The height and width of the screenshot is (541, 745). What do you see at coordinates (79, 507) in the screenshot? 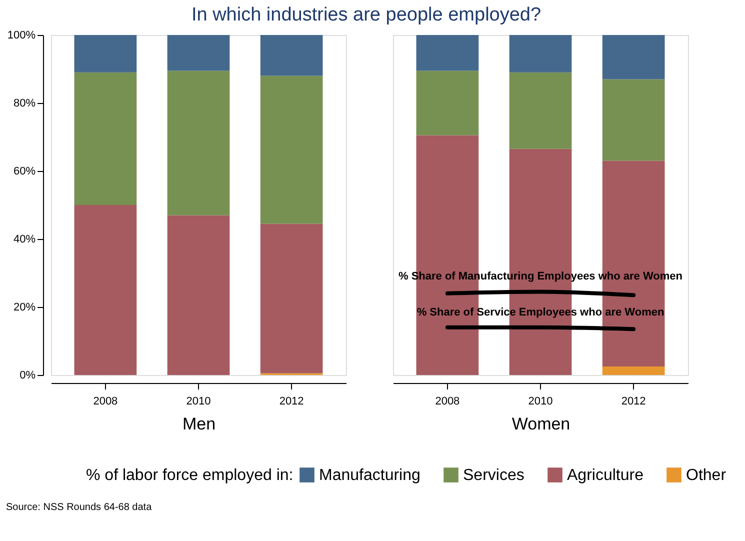
I see `source-note: Source: NSS Rounds 64-68 data` at bounding box center [79, 507].